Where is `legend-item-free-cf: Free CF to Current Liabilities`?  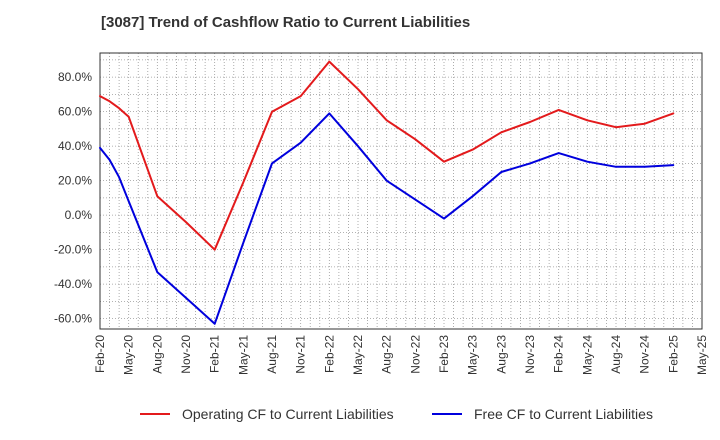
legend-item-free-cf: Free CF to Current Liabilities is located at coordinates (542, 414).